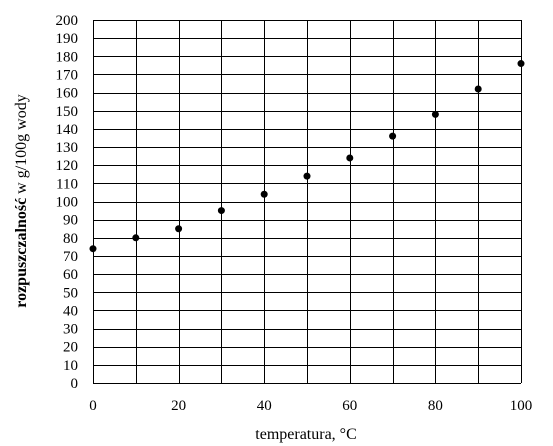  What do you see at coordinates (521, 406) in the screenshot?
I see `x-tick-label-100: 100` at bounding box center [521, 406].